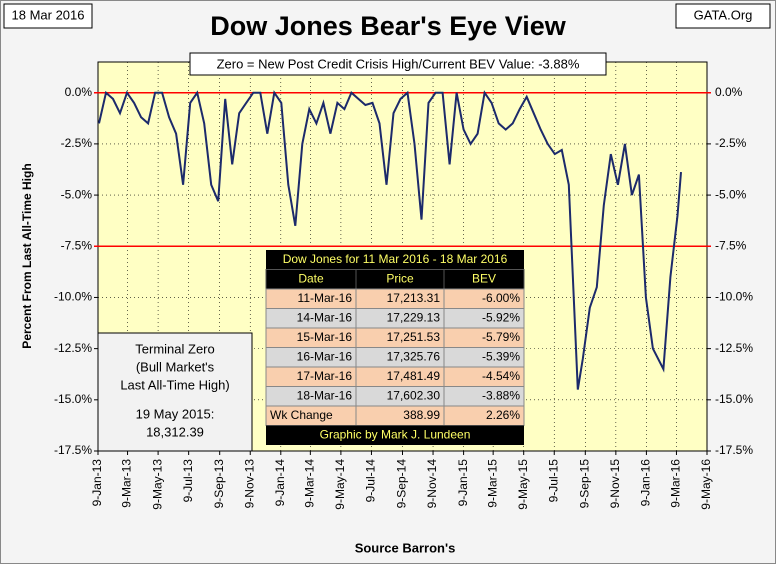 Image resolution: width=776 pixels, height=564 pixels. I want to click on table-cell: 388.99, so click(421, 415).